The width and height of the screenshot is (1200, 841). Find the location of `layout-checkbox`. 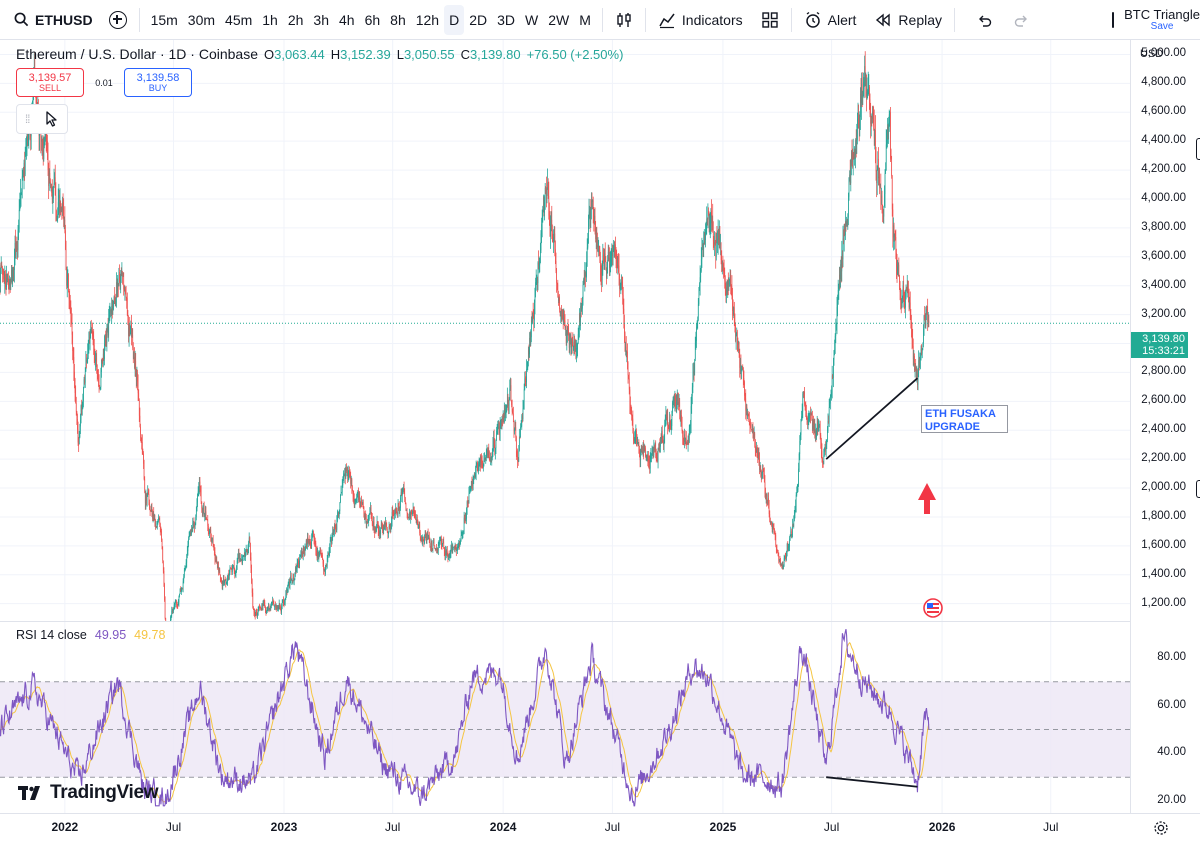

layout-checkbox is located at coordinates (1113, 20).